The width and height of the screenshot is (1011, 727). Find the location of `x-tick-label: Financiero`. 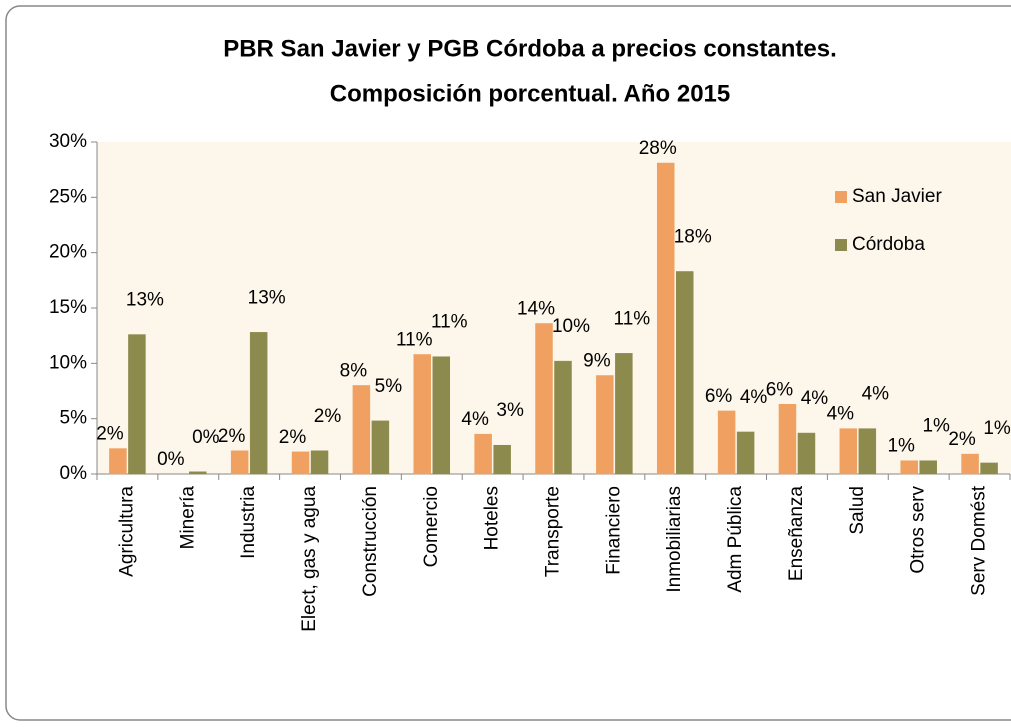

x-tick-label: Financiero is located at coordinates (613, 530).